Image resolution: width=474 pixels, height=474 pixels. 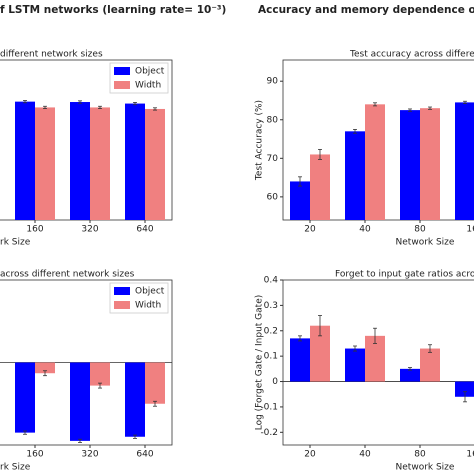 What do you see at coordinates (411, 55) in the screenshot?
I see `plot-title: Test accuracy across differe` at bounding box center [411, 55].